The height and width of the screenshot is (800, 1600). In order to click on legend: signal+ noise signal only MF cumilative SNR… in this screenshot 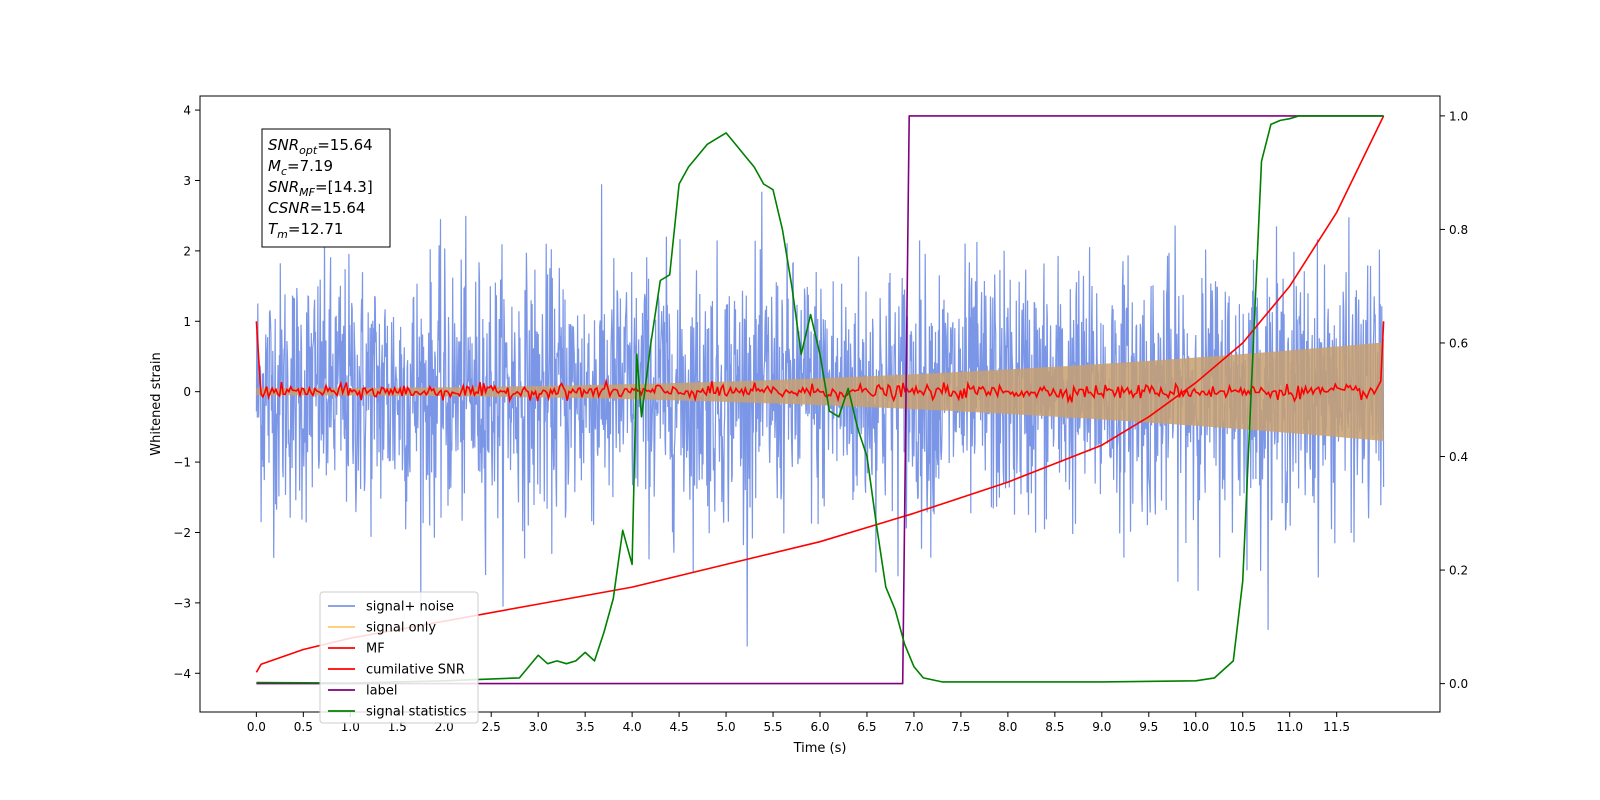, I will do `click(399, 657)`.